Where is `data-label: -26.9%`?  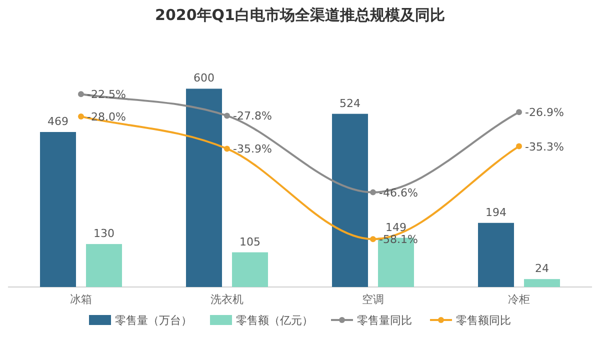 data-label: -26.9% is located at coordinates (544, 113).